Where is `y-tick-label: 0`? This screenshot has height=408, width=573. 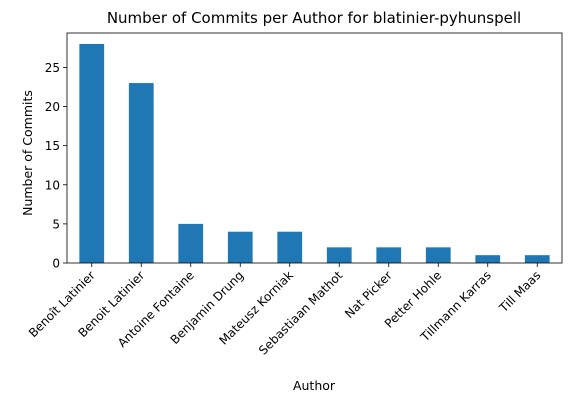
y-tick-label: 0 is located at coordinates (56, 264).